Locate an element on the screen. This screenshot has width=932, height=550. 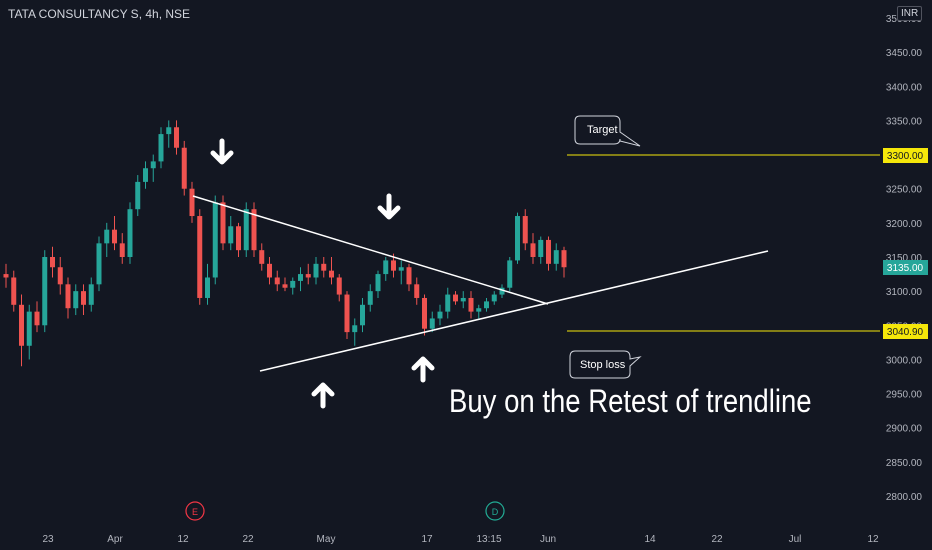
stop-loss-callout: Stop loss is located at coordinates (605, 364).